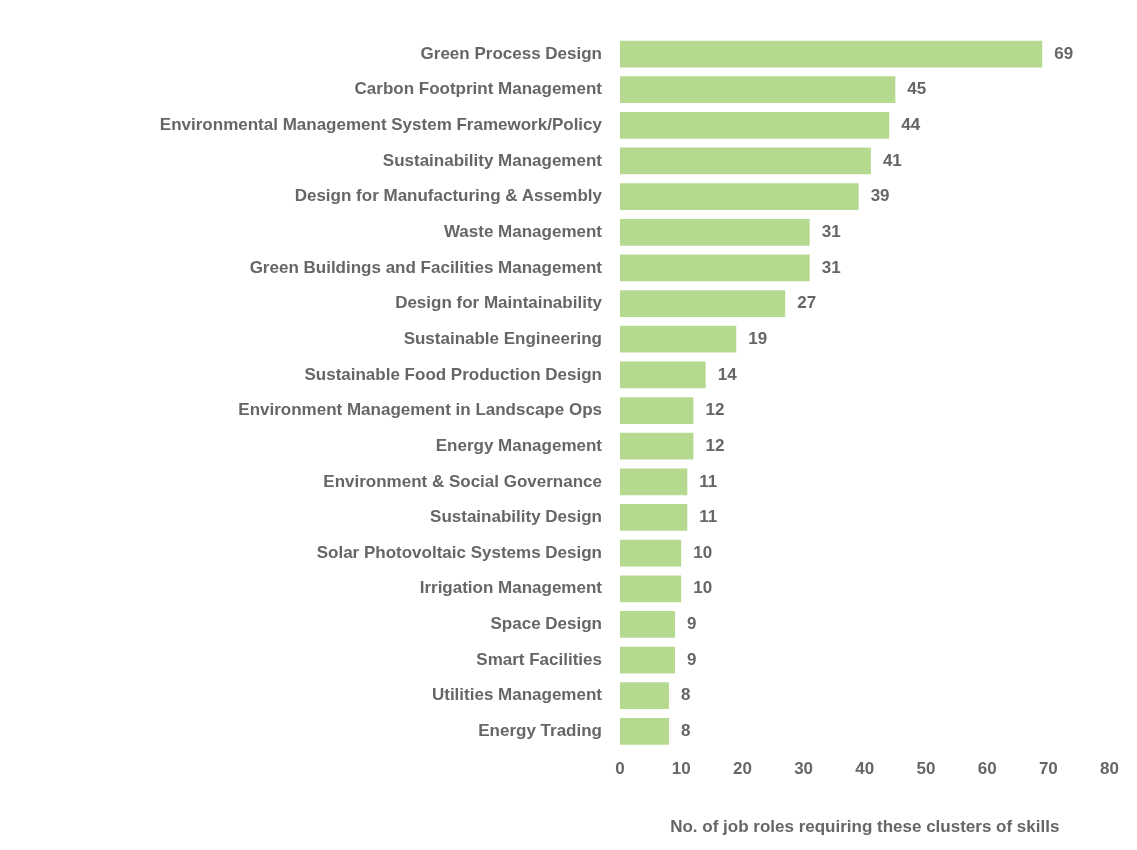 The height and width of the screenshot is (850, 1137). What do you see at coordinates (381, 125) in the screenshot?
I see `y-tick-label: Environmental Management System Framework/Policy` at bounding box center [381, 125].